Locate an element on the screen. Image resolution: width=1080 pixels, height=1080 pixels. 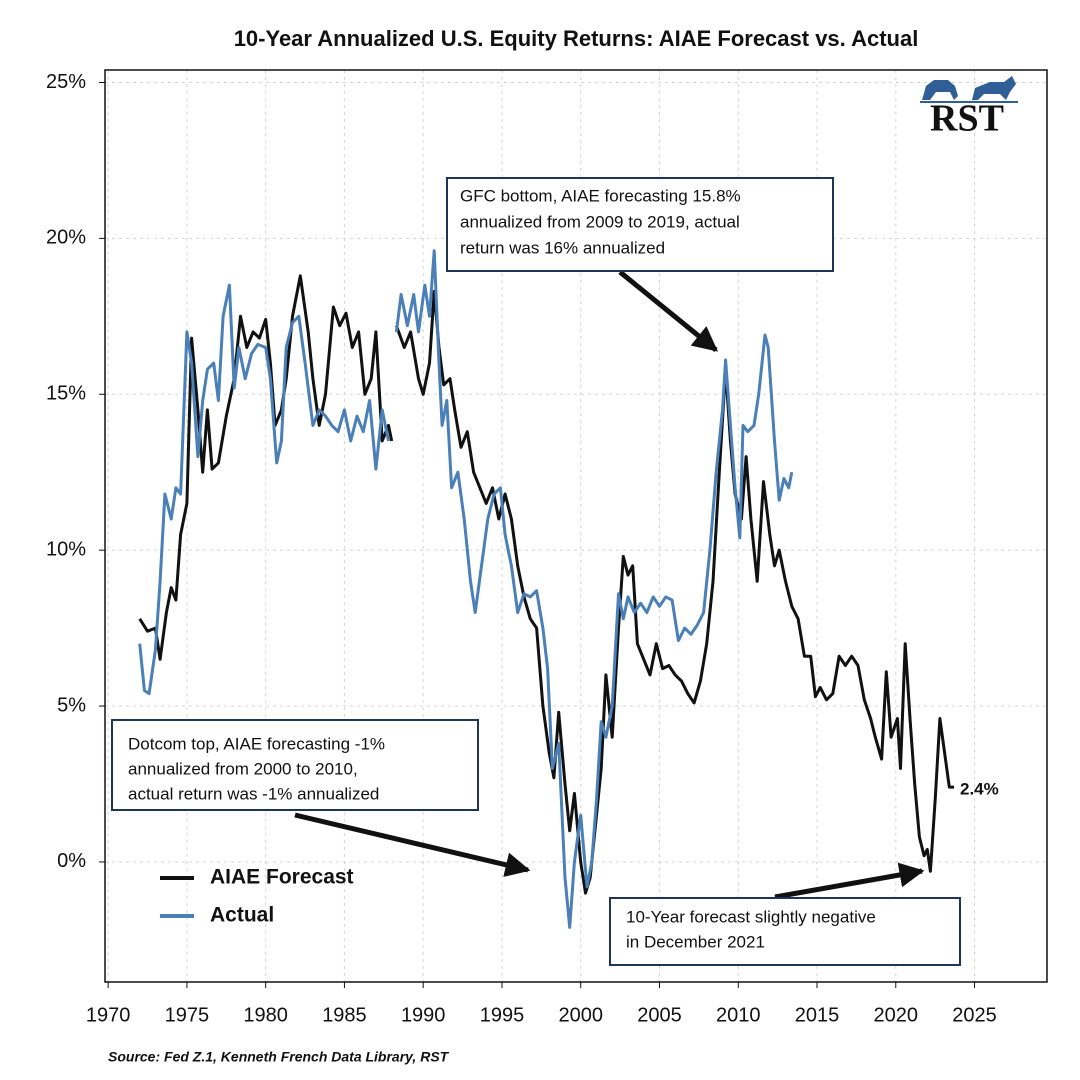
x-tick-label: 1990 is located at coordinates (423, 1015).